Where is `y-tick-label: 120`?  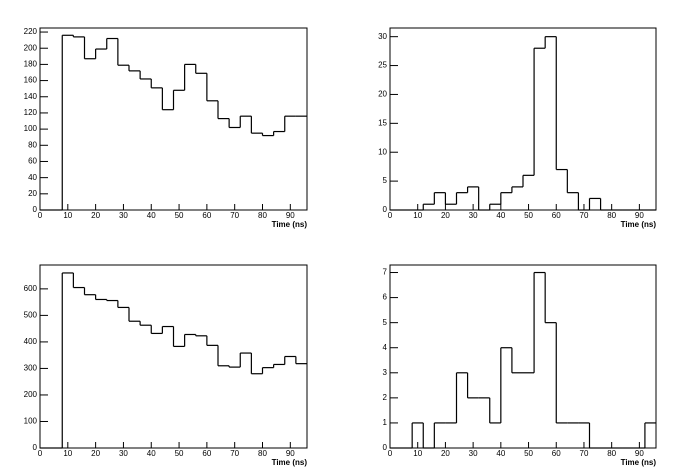
y-tick-label: 120 is located at coordinates (31, 112).